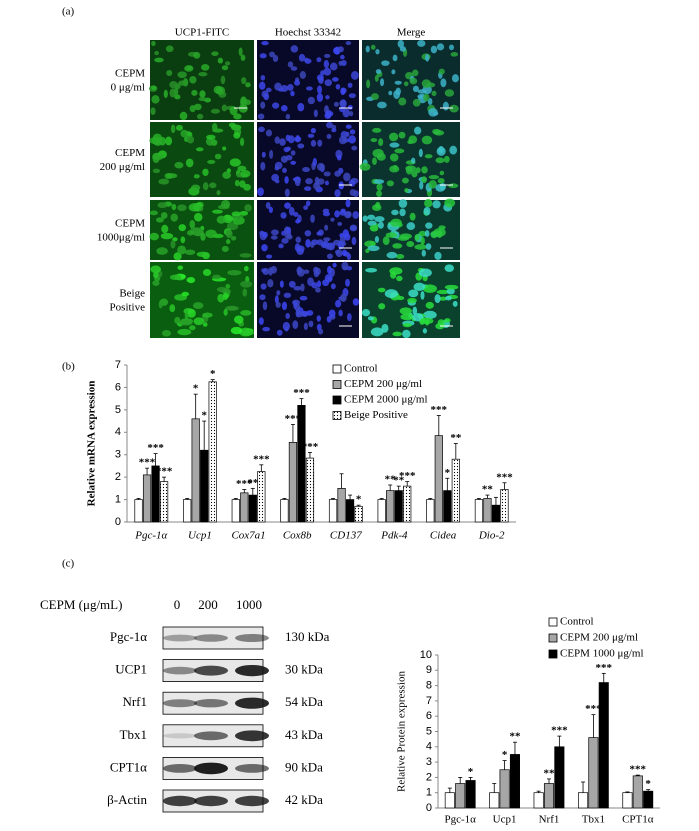 Image resolution: width=699 pixels, height=831 pixels. I want to click on legend-label: CEPM 200 μg/ml, so click(599, 638).